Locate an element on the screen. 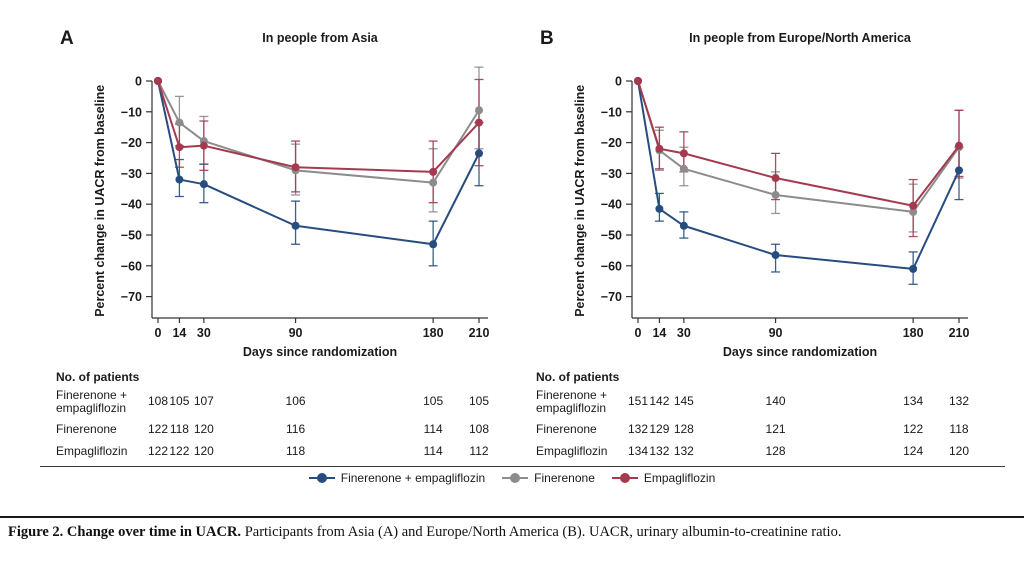 The width and height of the screenshot is (1024, 574). patient-count: 112 is located at coordinates (479, 451).